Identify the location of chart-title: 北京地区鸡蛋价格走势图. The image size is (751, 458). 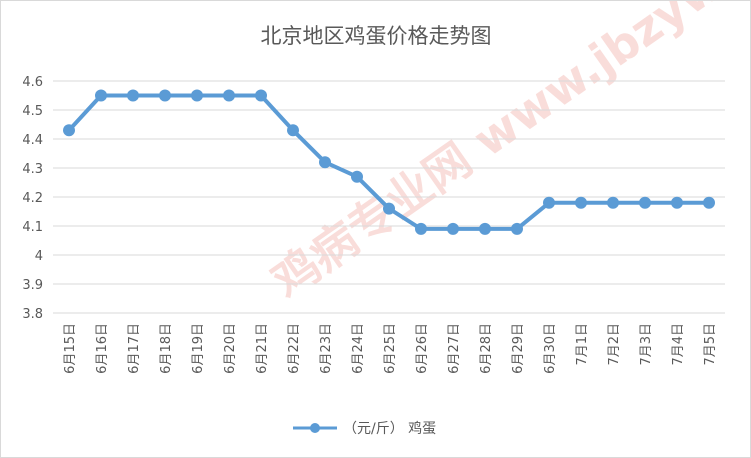
(376, 36).